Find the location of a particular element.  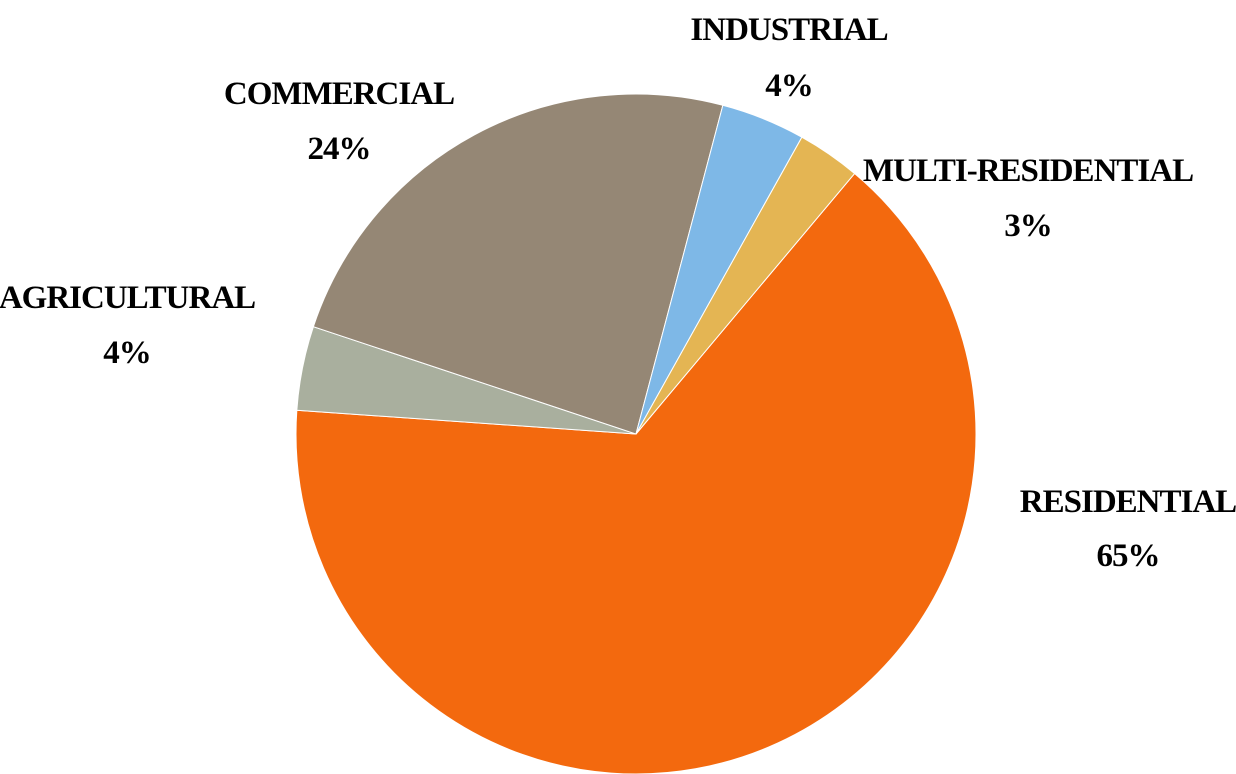

data-label-value-agricultural: 4% is located at coordinates (127, 353).